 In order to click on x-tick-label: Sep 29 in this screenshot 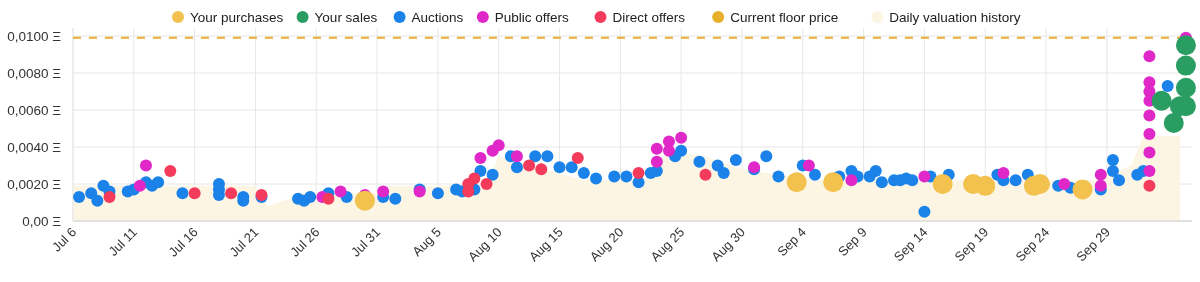, I will do `click(1093, 244)`.